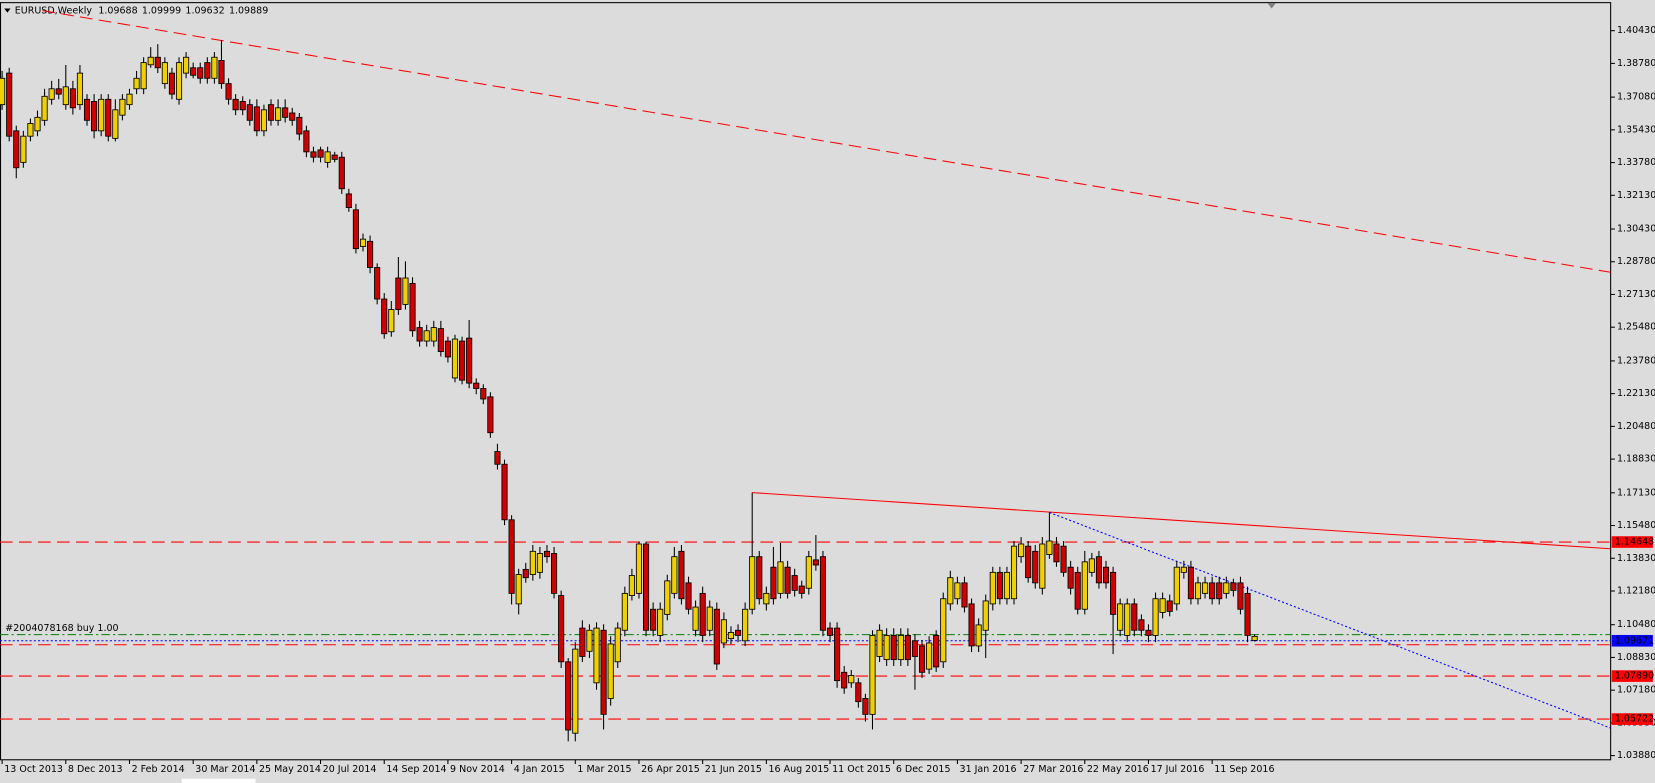  I want to click on x-tick-label: 26 Apr 2015, so click(670, 769).